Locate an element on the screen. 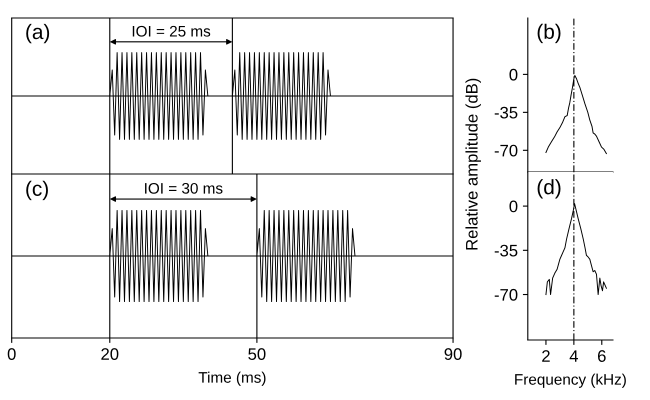 The image size is (650, 400). text: IOI = 25 ms is located at coordinates (171, 31).